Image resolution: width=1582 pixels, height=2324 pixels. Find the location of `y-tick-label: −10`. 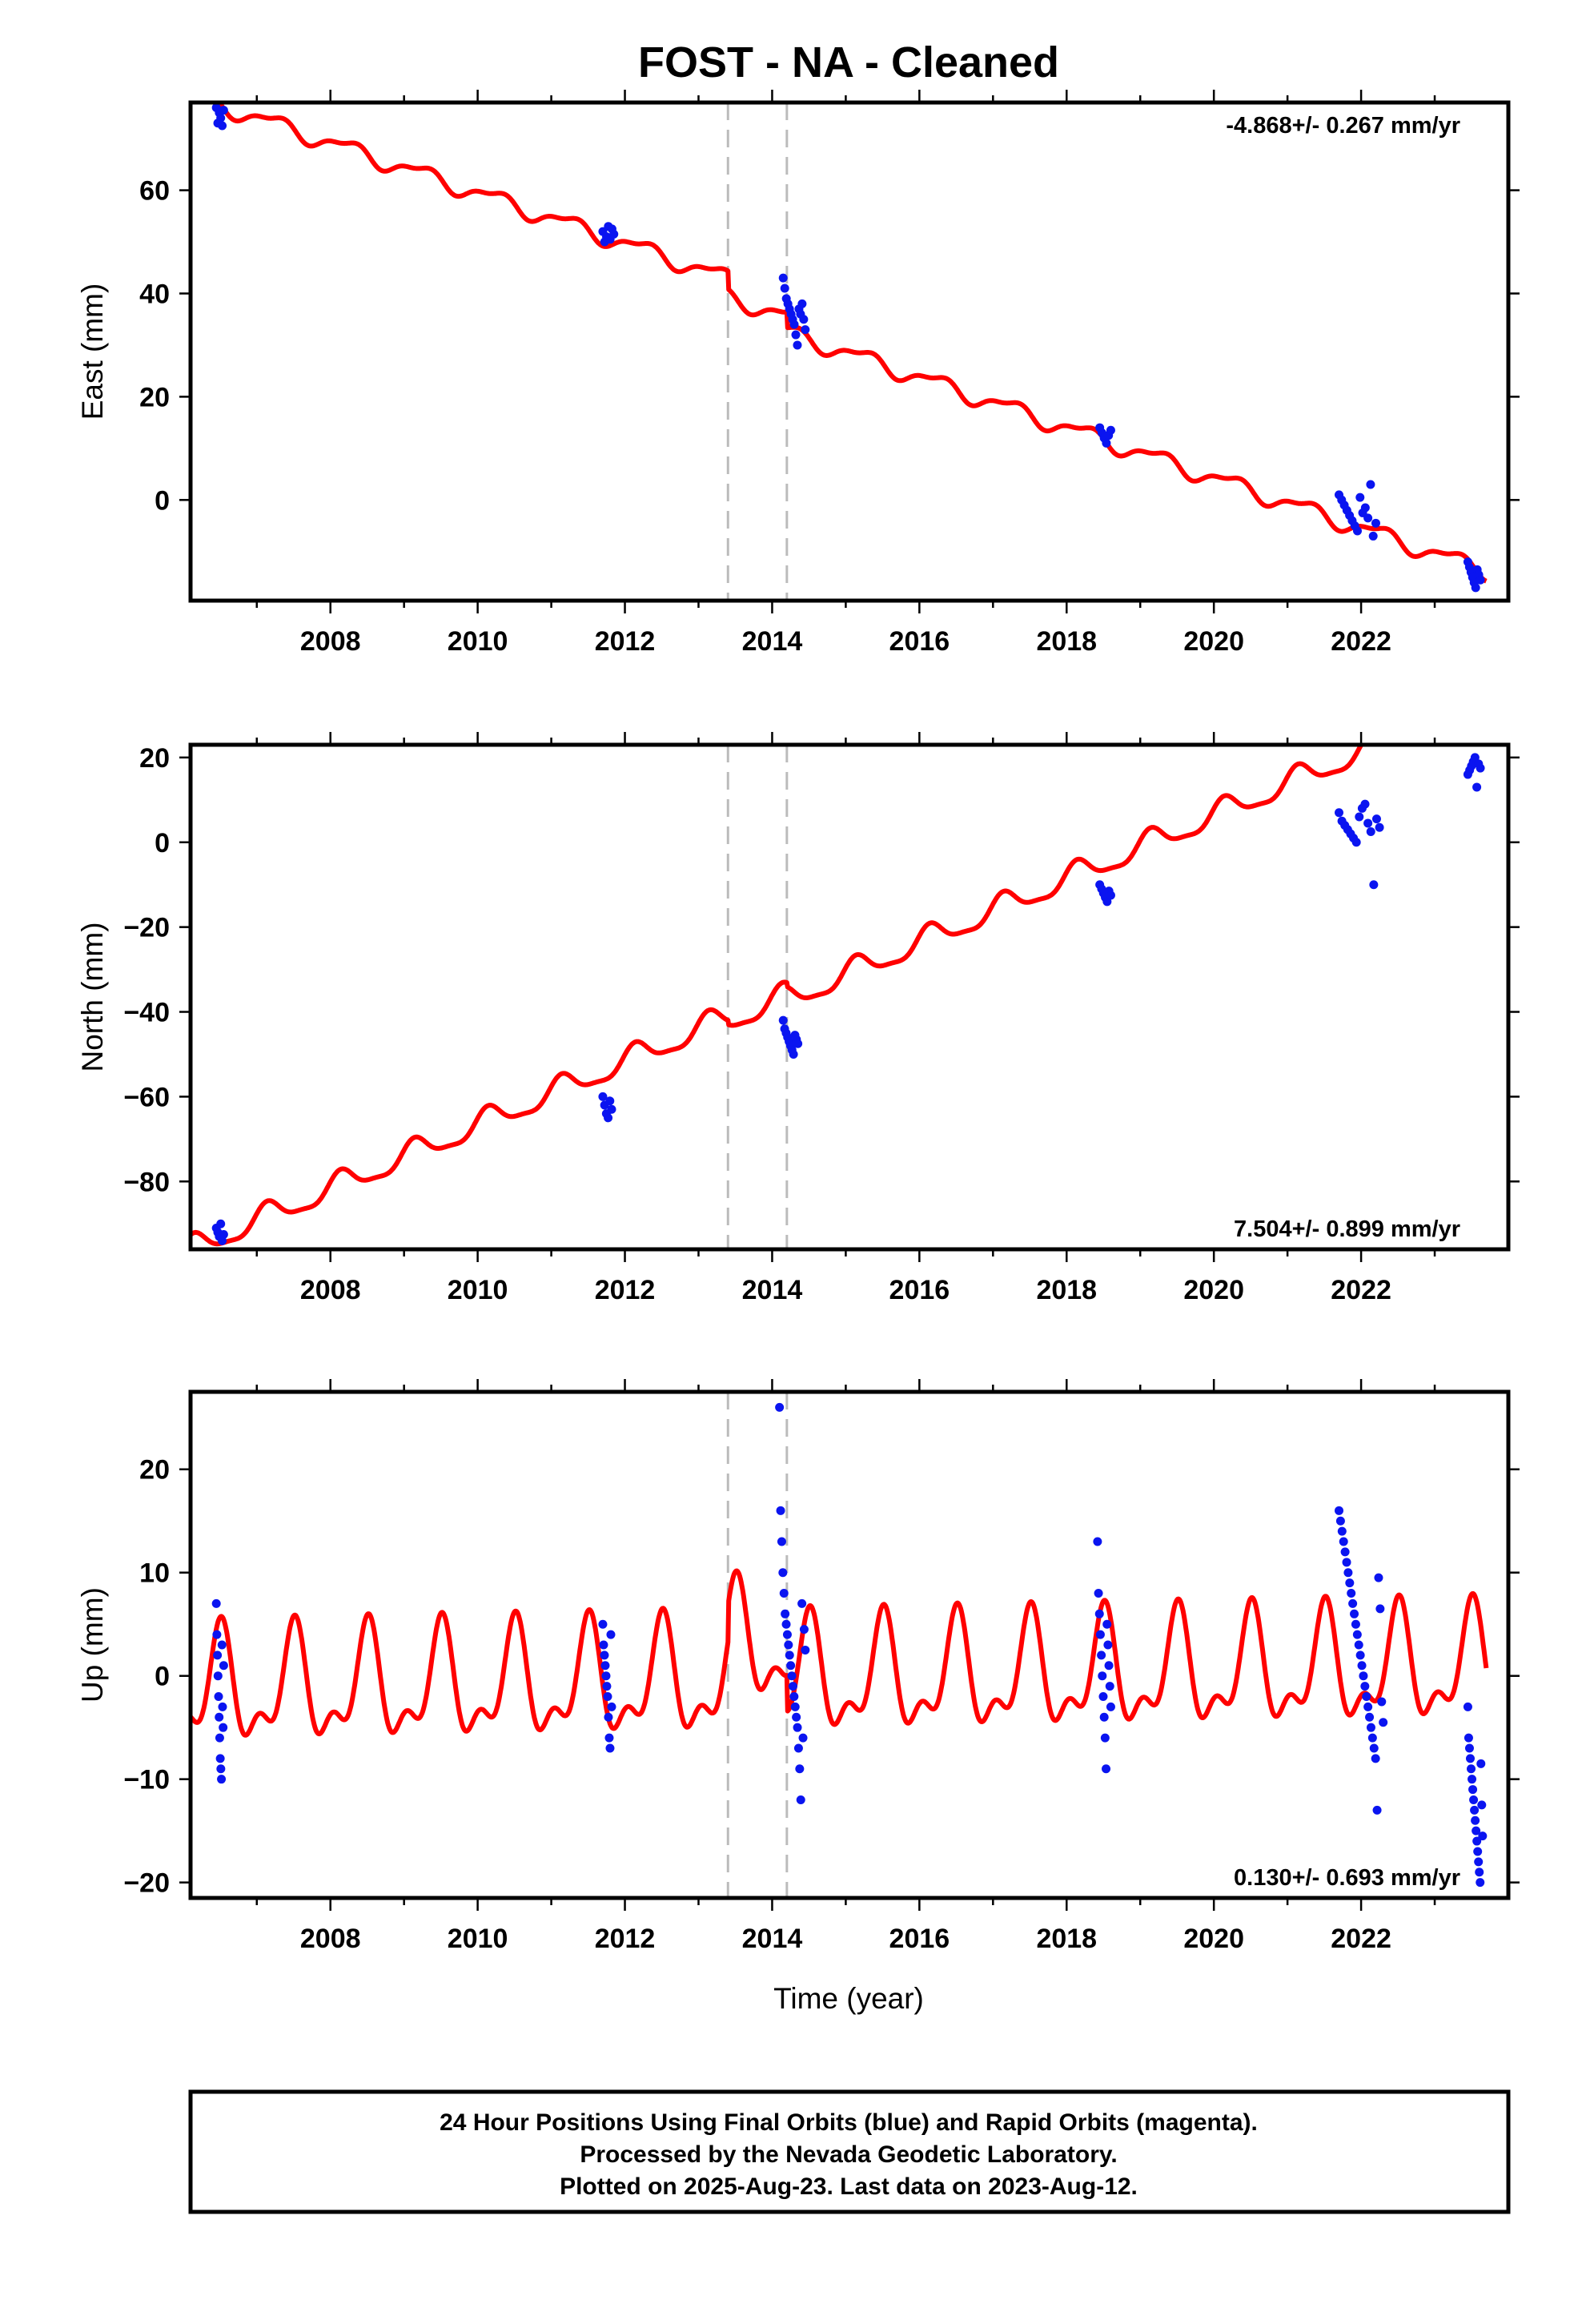

y-tick-label: −10 is located at coordinates (146, 1780).